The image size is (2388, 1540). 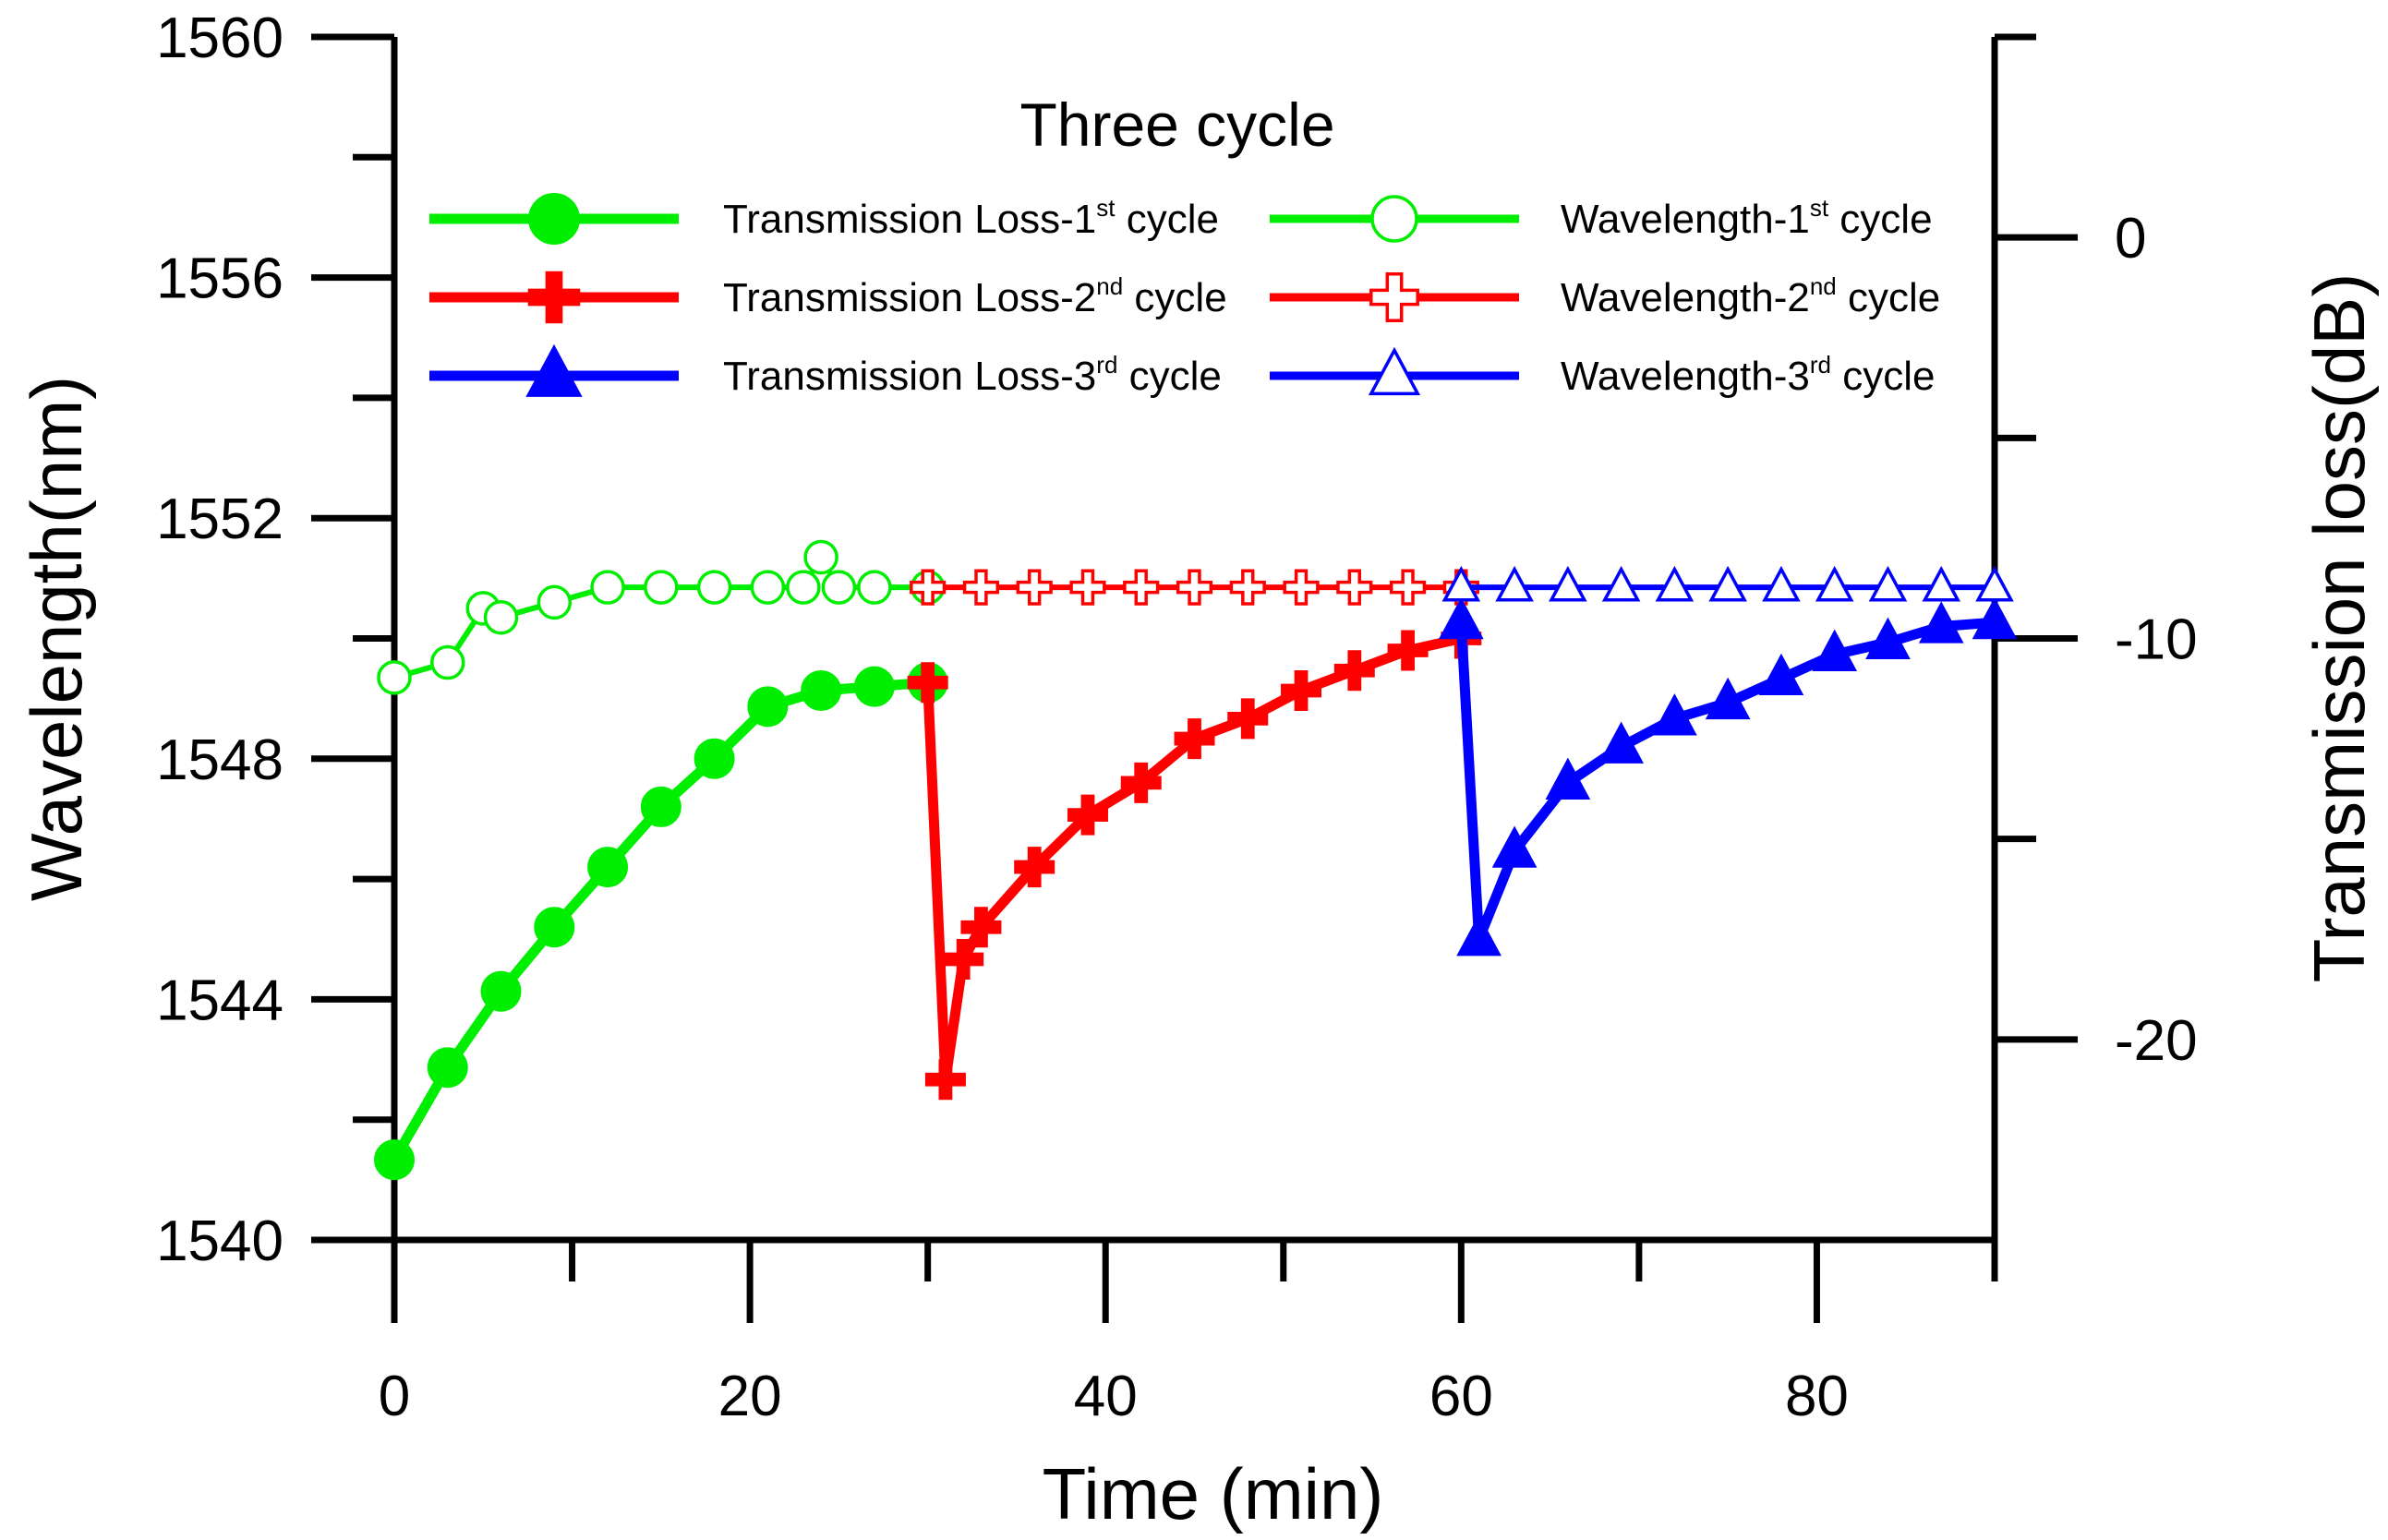 I want to click on right-y-tick-label: 0, so click(x=2130, y=239).